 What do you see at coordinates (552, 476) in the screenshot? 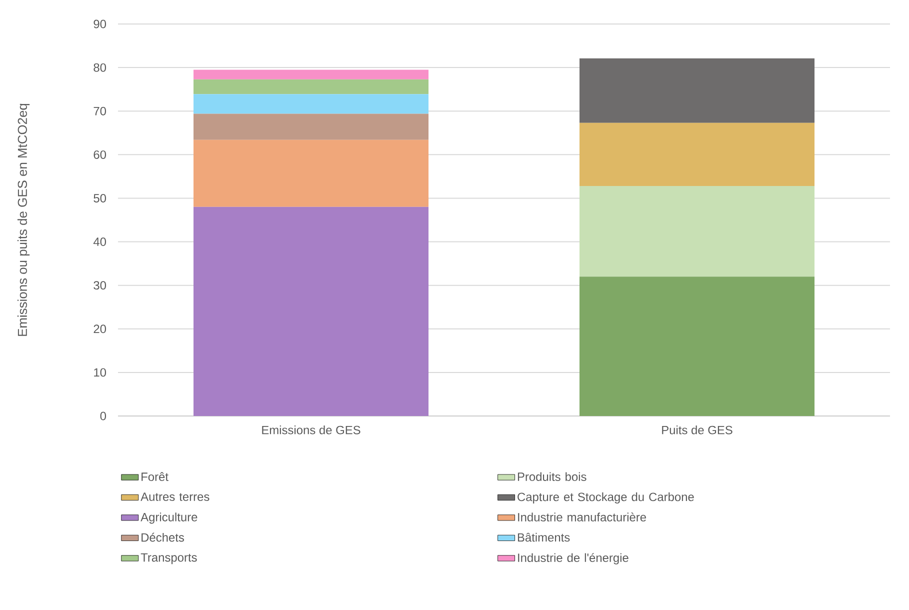
I see `legend-label: Produits bois` at bounding box center [552, 476].